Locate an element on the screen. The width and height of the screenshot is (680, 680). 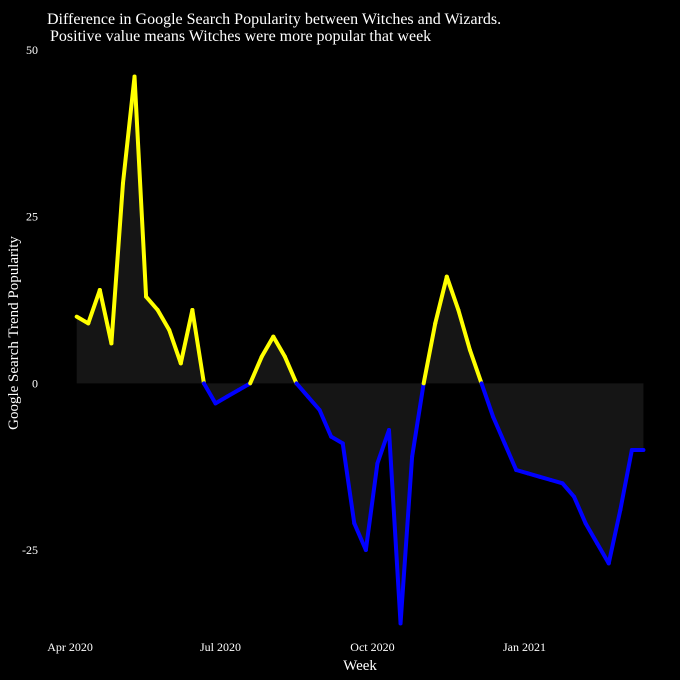
x-tick-label: Jul 2020 is located at coordinates (220, 647).